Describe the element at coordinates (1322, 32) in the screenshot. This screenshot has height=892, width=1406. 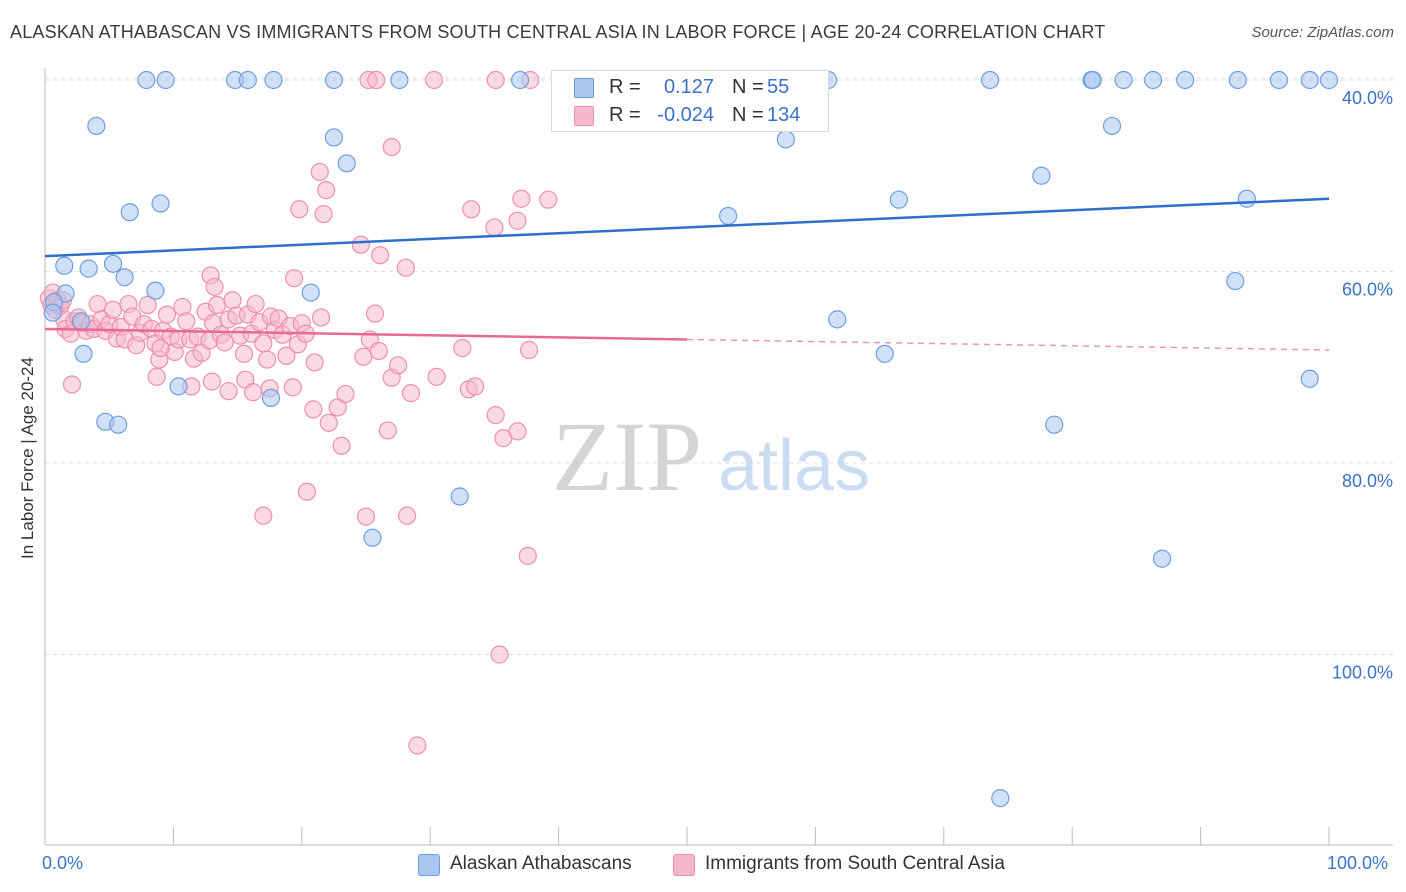
I see `source-credit: Source: ZipAtlas.com` at that location.